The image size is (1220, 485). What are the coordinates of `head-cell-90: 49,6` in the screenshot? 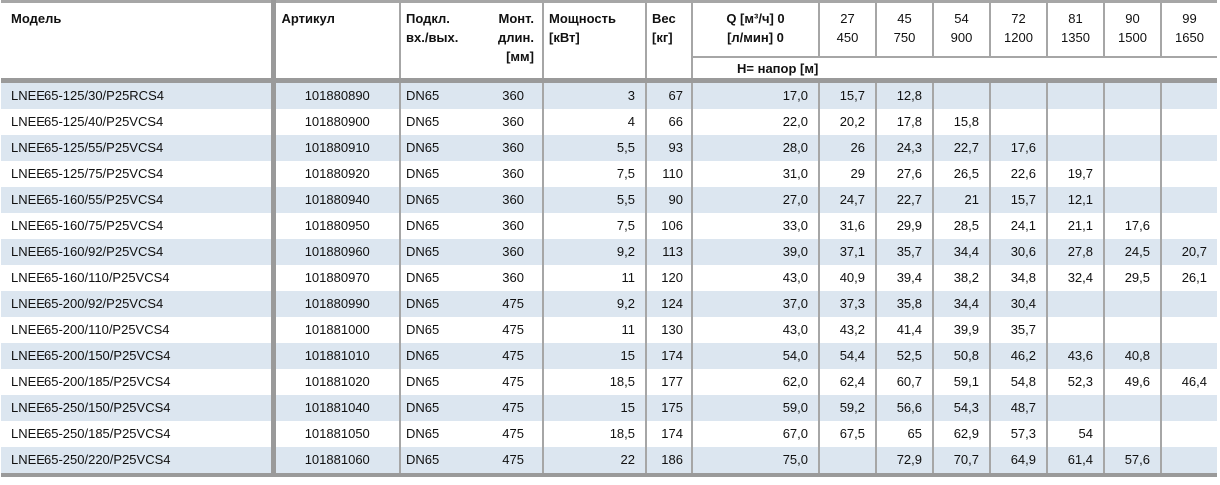 It's located at (1133, 381).